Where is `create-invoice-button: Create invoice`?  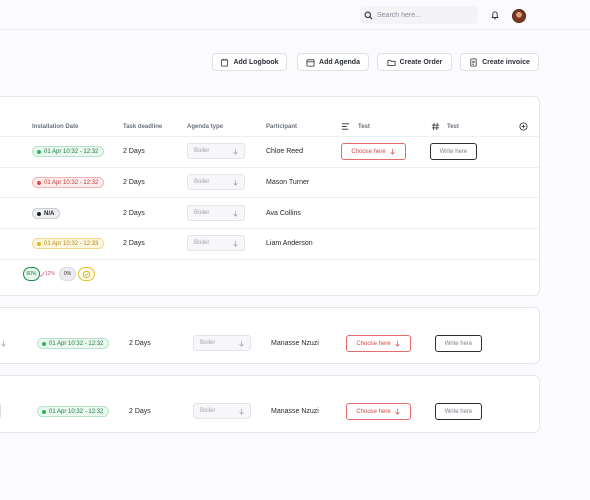
create-invoice-button: Create invoice is located at coordinates (499, 62).